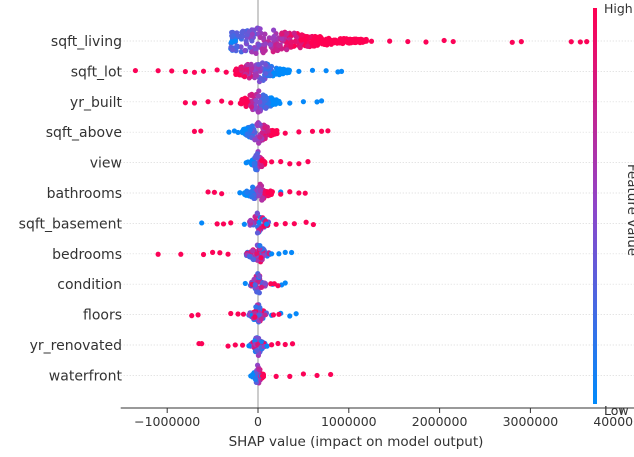 Image resolution: width=634 pixels, height=457 pixels. Describe the element at coordinates (97, 72) in the screenshot. I see `feature-label: sqft_lot` at that location.